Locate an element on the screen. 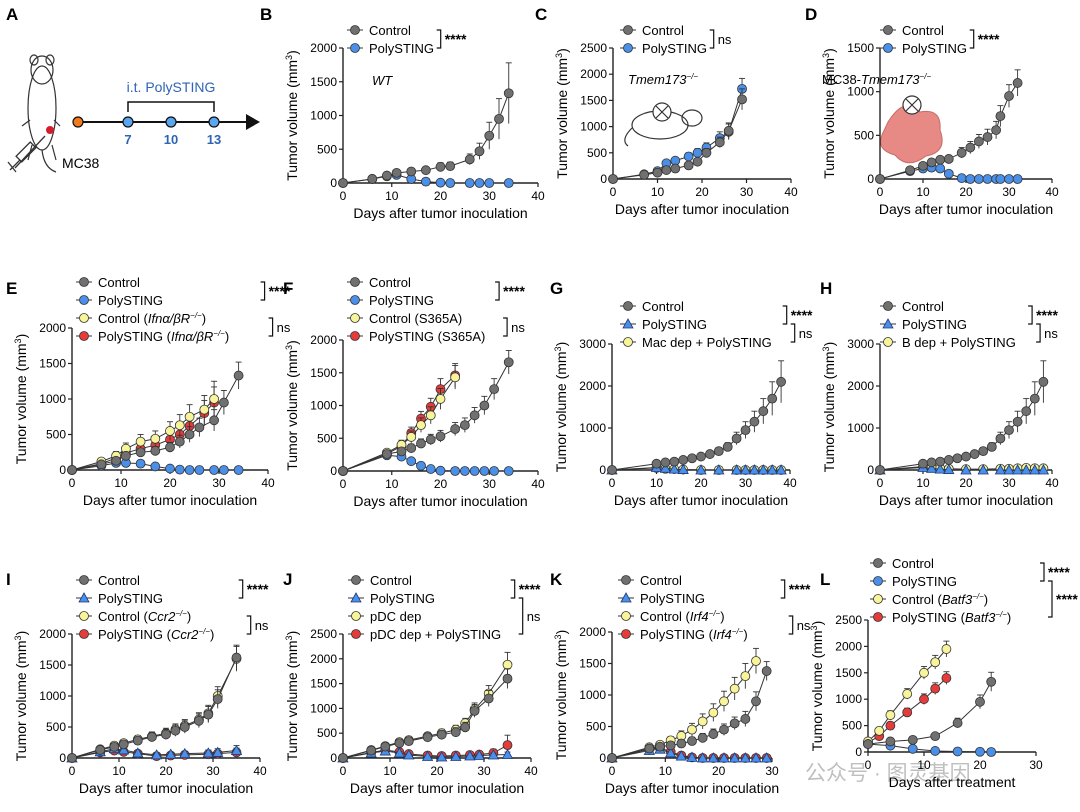  tumor-site-icon is located at coordinates (50, 130).